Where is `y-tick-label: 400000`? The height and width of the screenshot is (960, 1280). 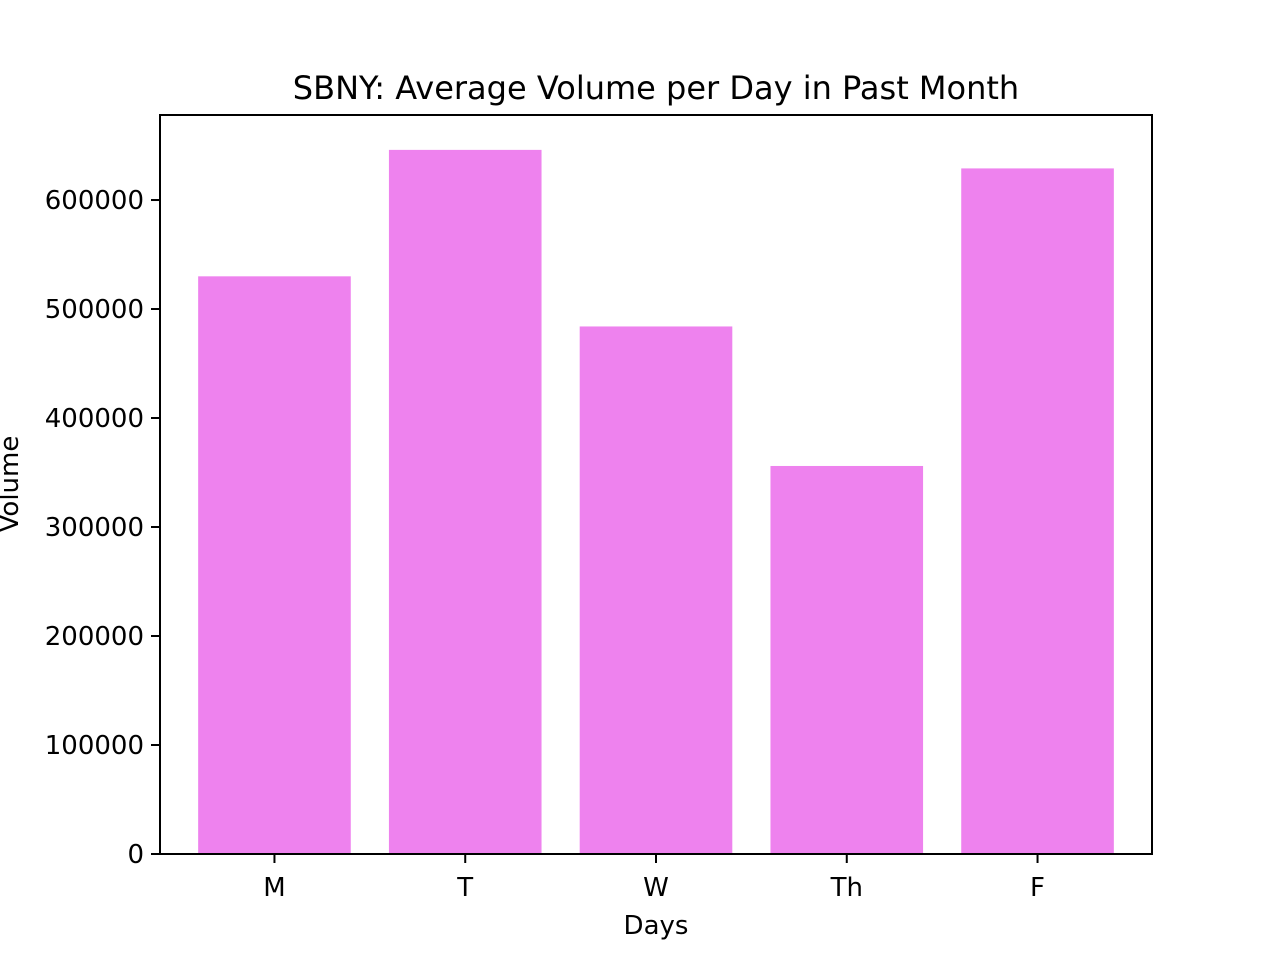 y-tick-label: 400000 is located at coordinates (94, 419).